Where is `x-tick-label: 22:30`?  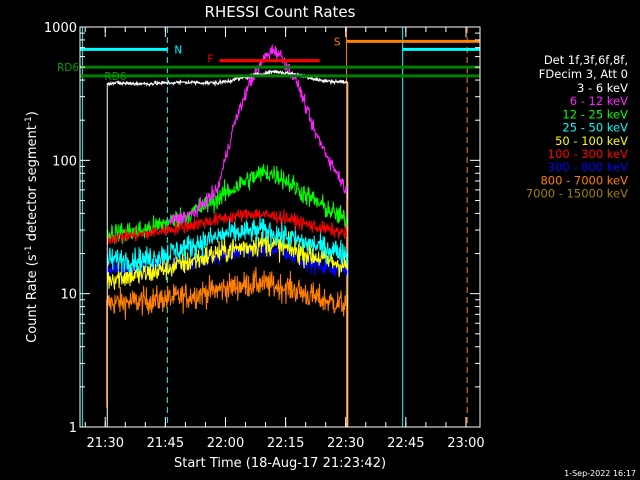 x-tick-label: 22:30 is located at coordinates (345, 443).